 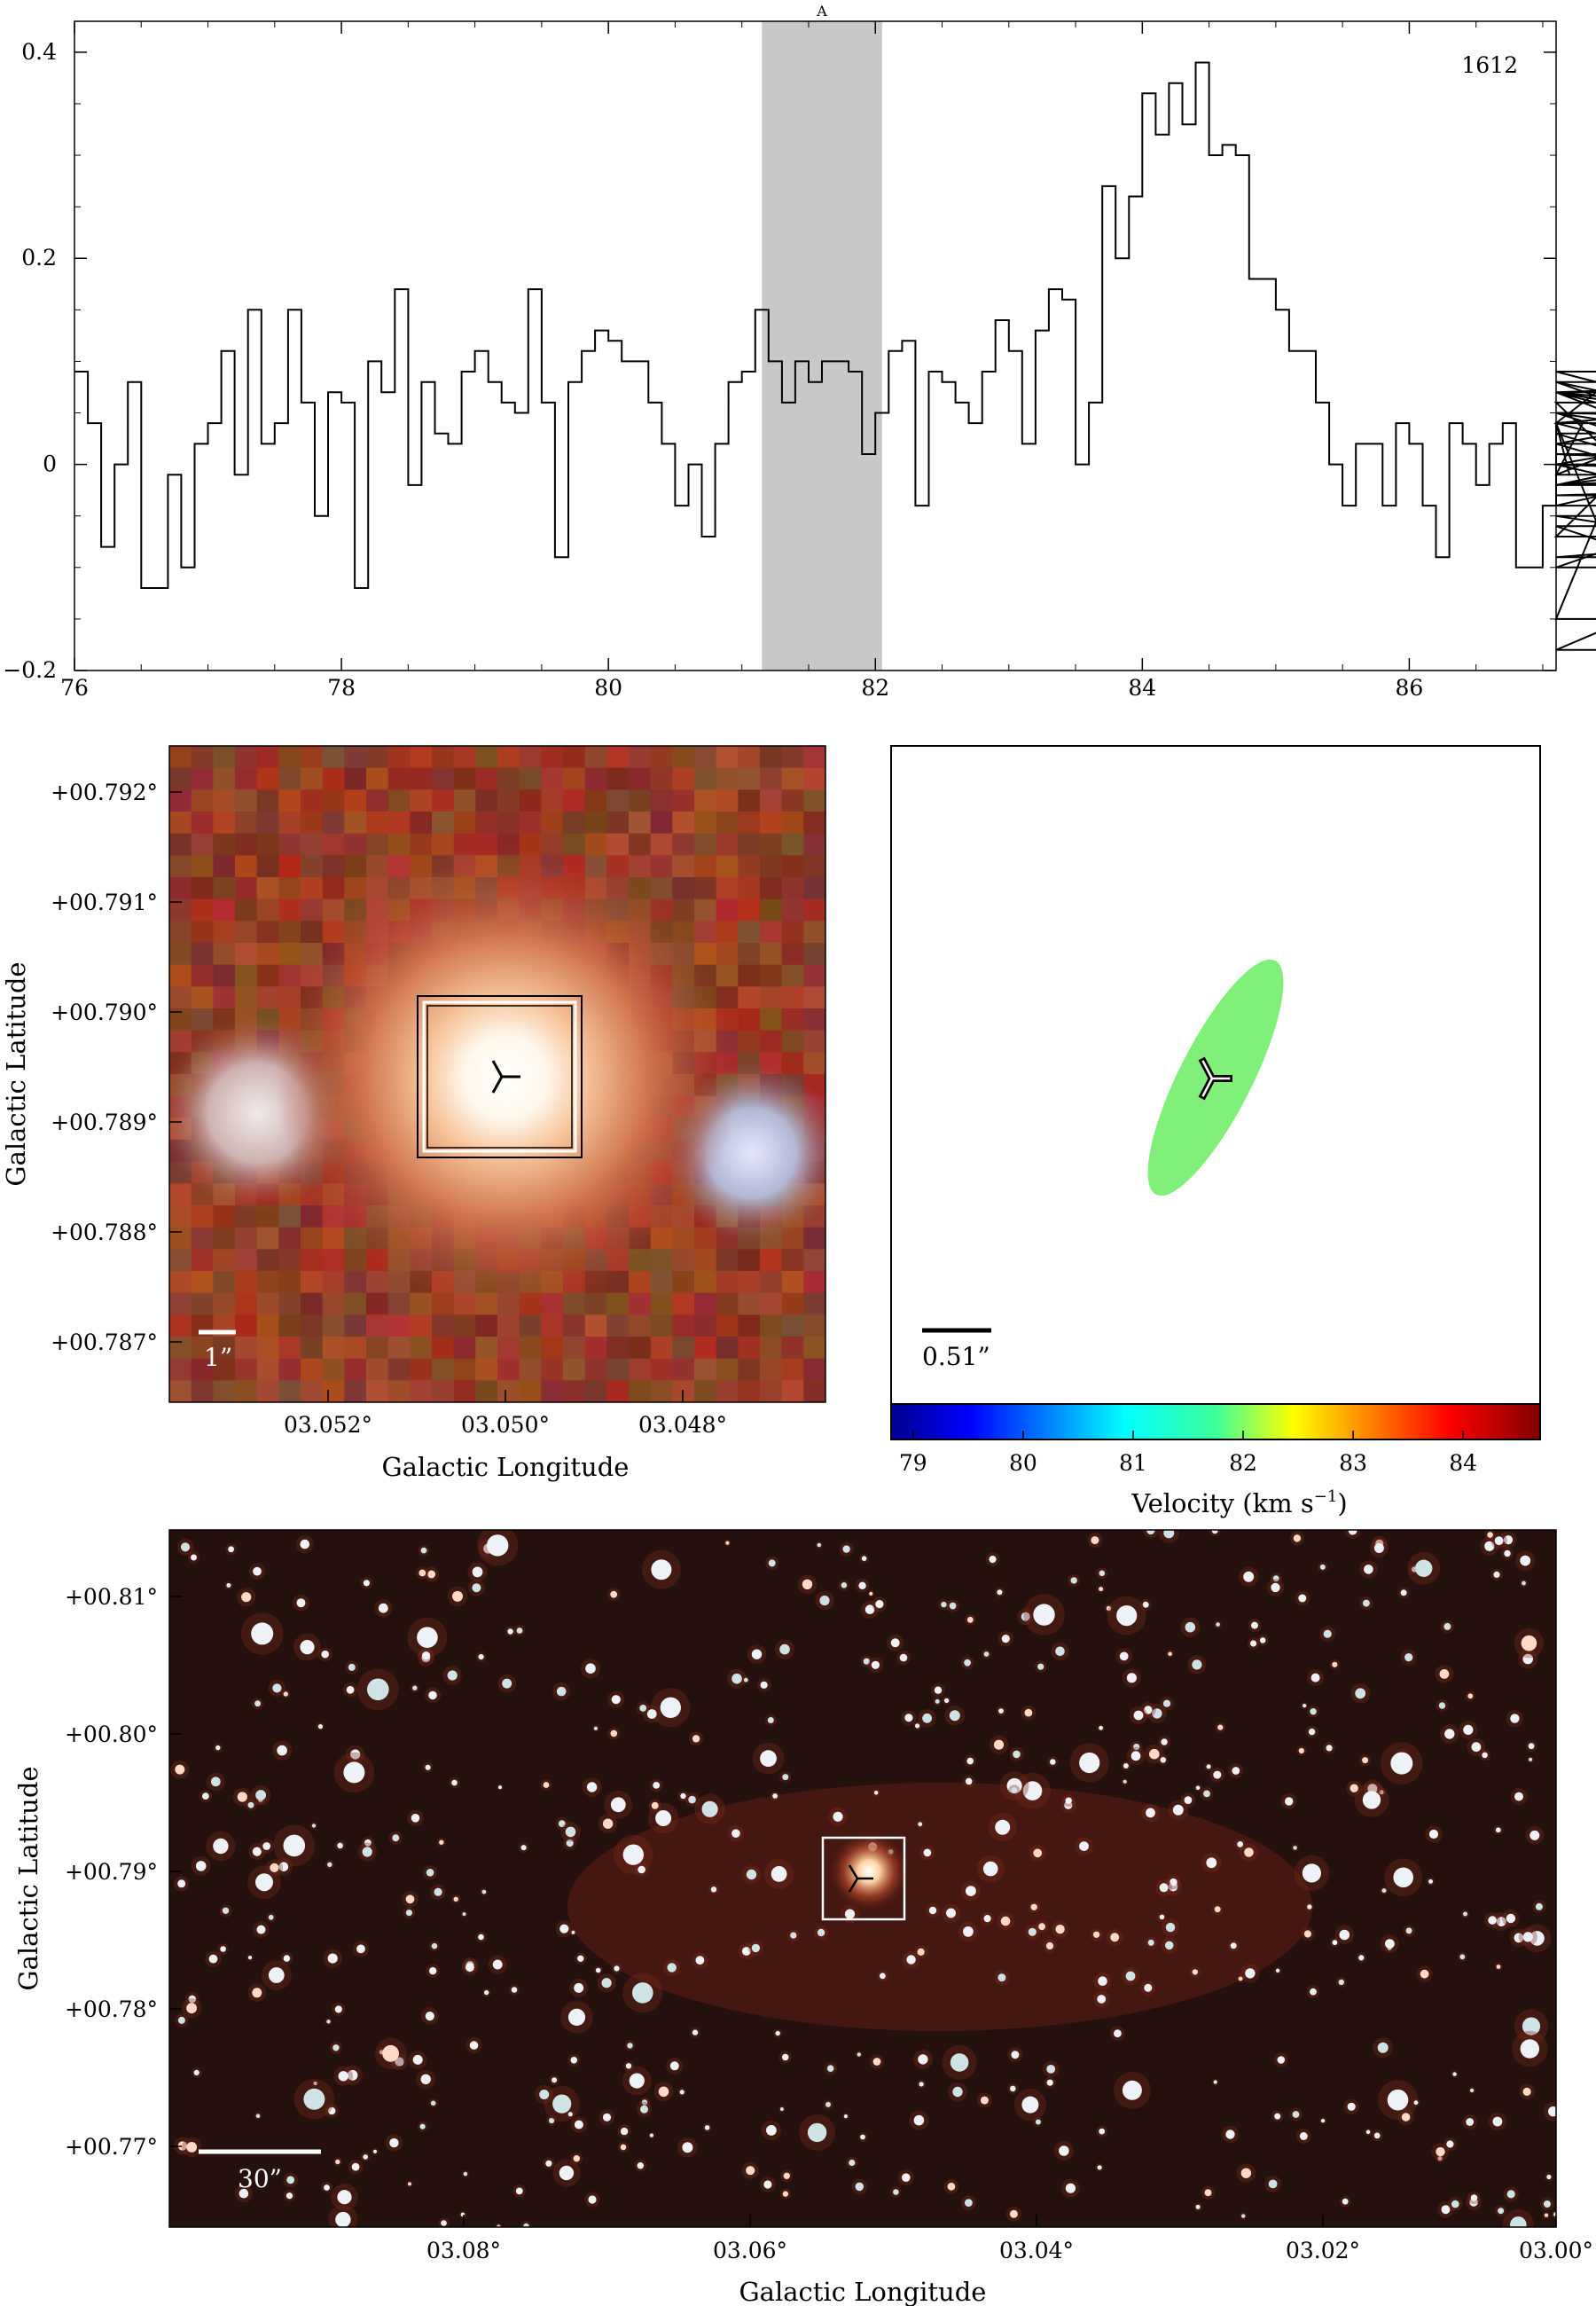 I want to click on y-tick-label: +00.789°, so click(x=105, y=1122).